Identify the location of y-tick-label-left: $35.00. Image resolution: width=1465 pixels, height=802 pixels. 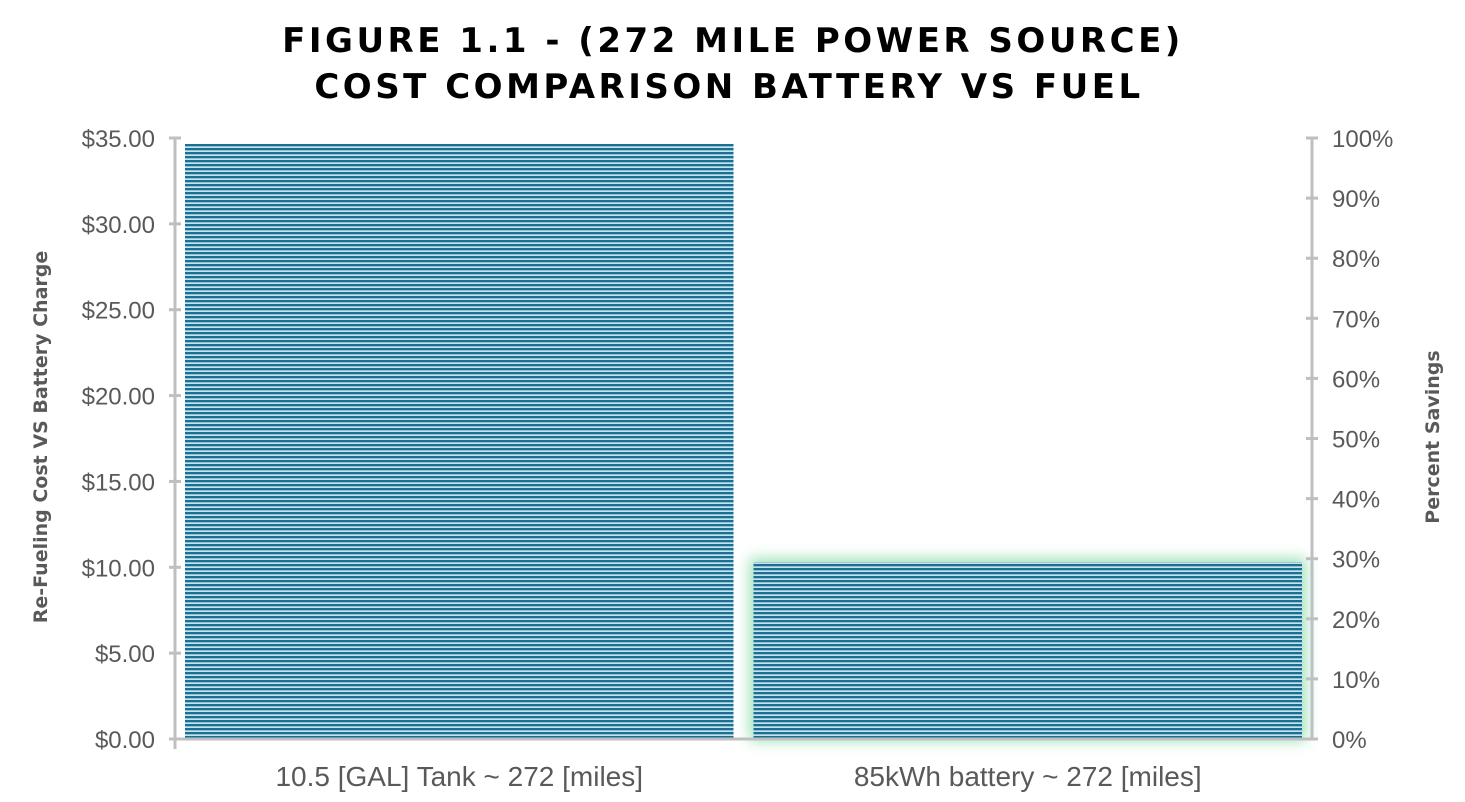
(118, 139).